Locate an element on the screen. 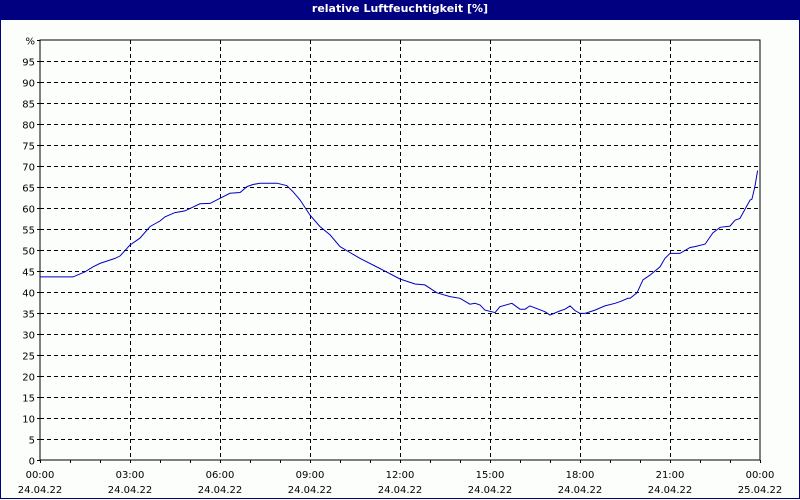 Image resolution: width=800 pixels, height=500 pixels. y-axis-labels: 0 5 10 15 20 25 30 35 40 45 50 55 60 65 70 75 80 85 90 95% is located at coordinates (28, 252).